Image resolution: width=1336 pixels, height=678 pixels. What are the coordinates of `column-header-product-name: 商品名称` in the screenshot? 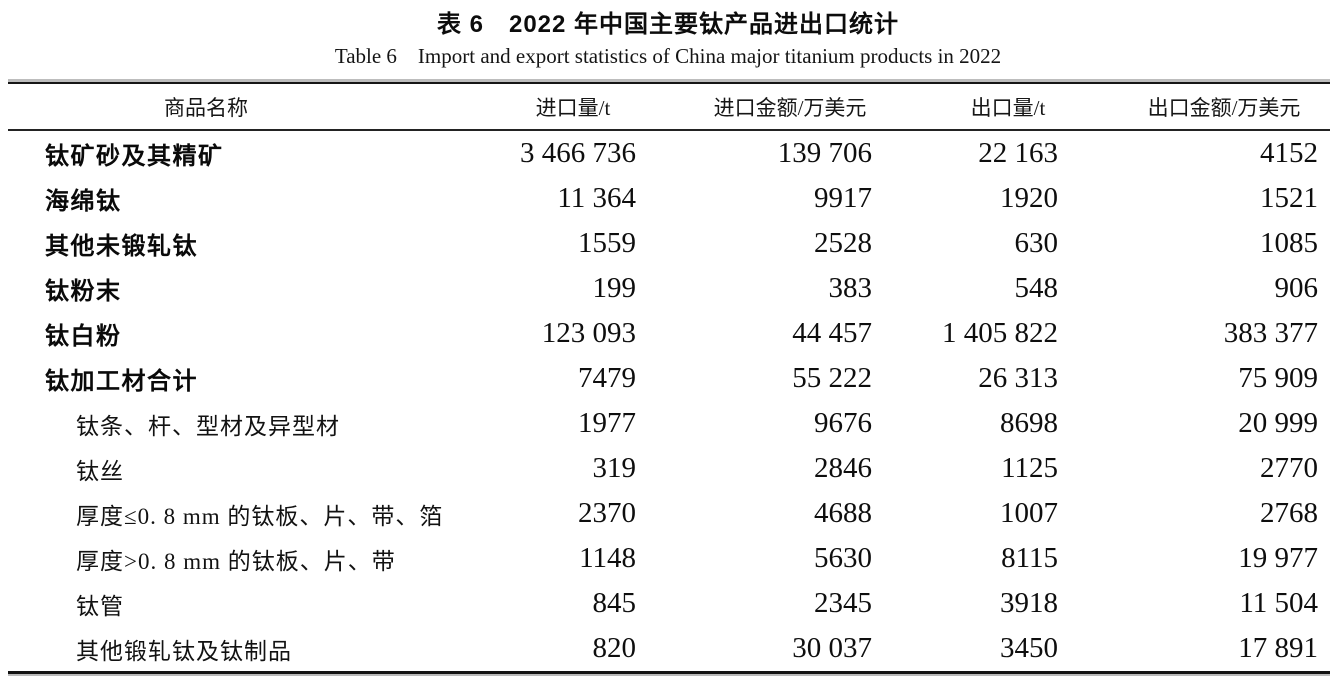 It's located at (234, 107).